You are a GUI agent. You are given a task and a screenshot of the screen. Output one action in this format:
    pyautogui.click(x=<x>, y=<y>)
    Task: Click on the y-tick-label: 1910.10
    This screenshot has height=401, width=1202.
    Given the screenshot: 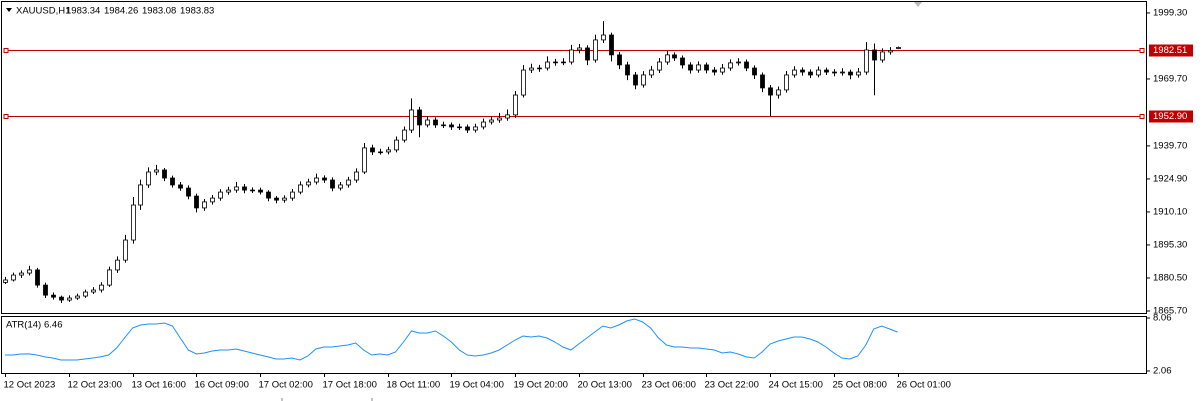 What is the action you would take?
    pyautogui.click(x=1170, y=211)
    